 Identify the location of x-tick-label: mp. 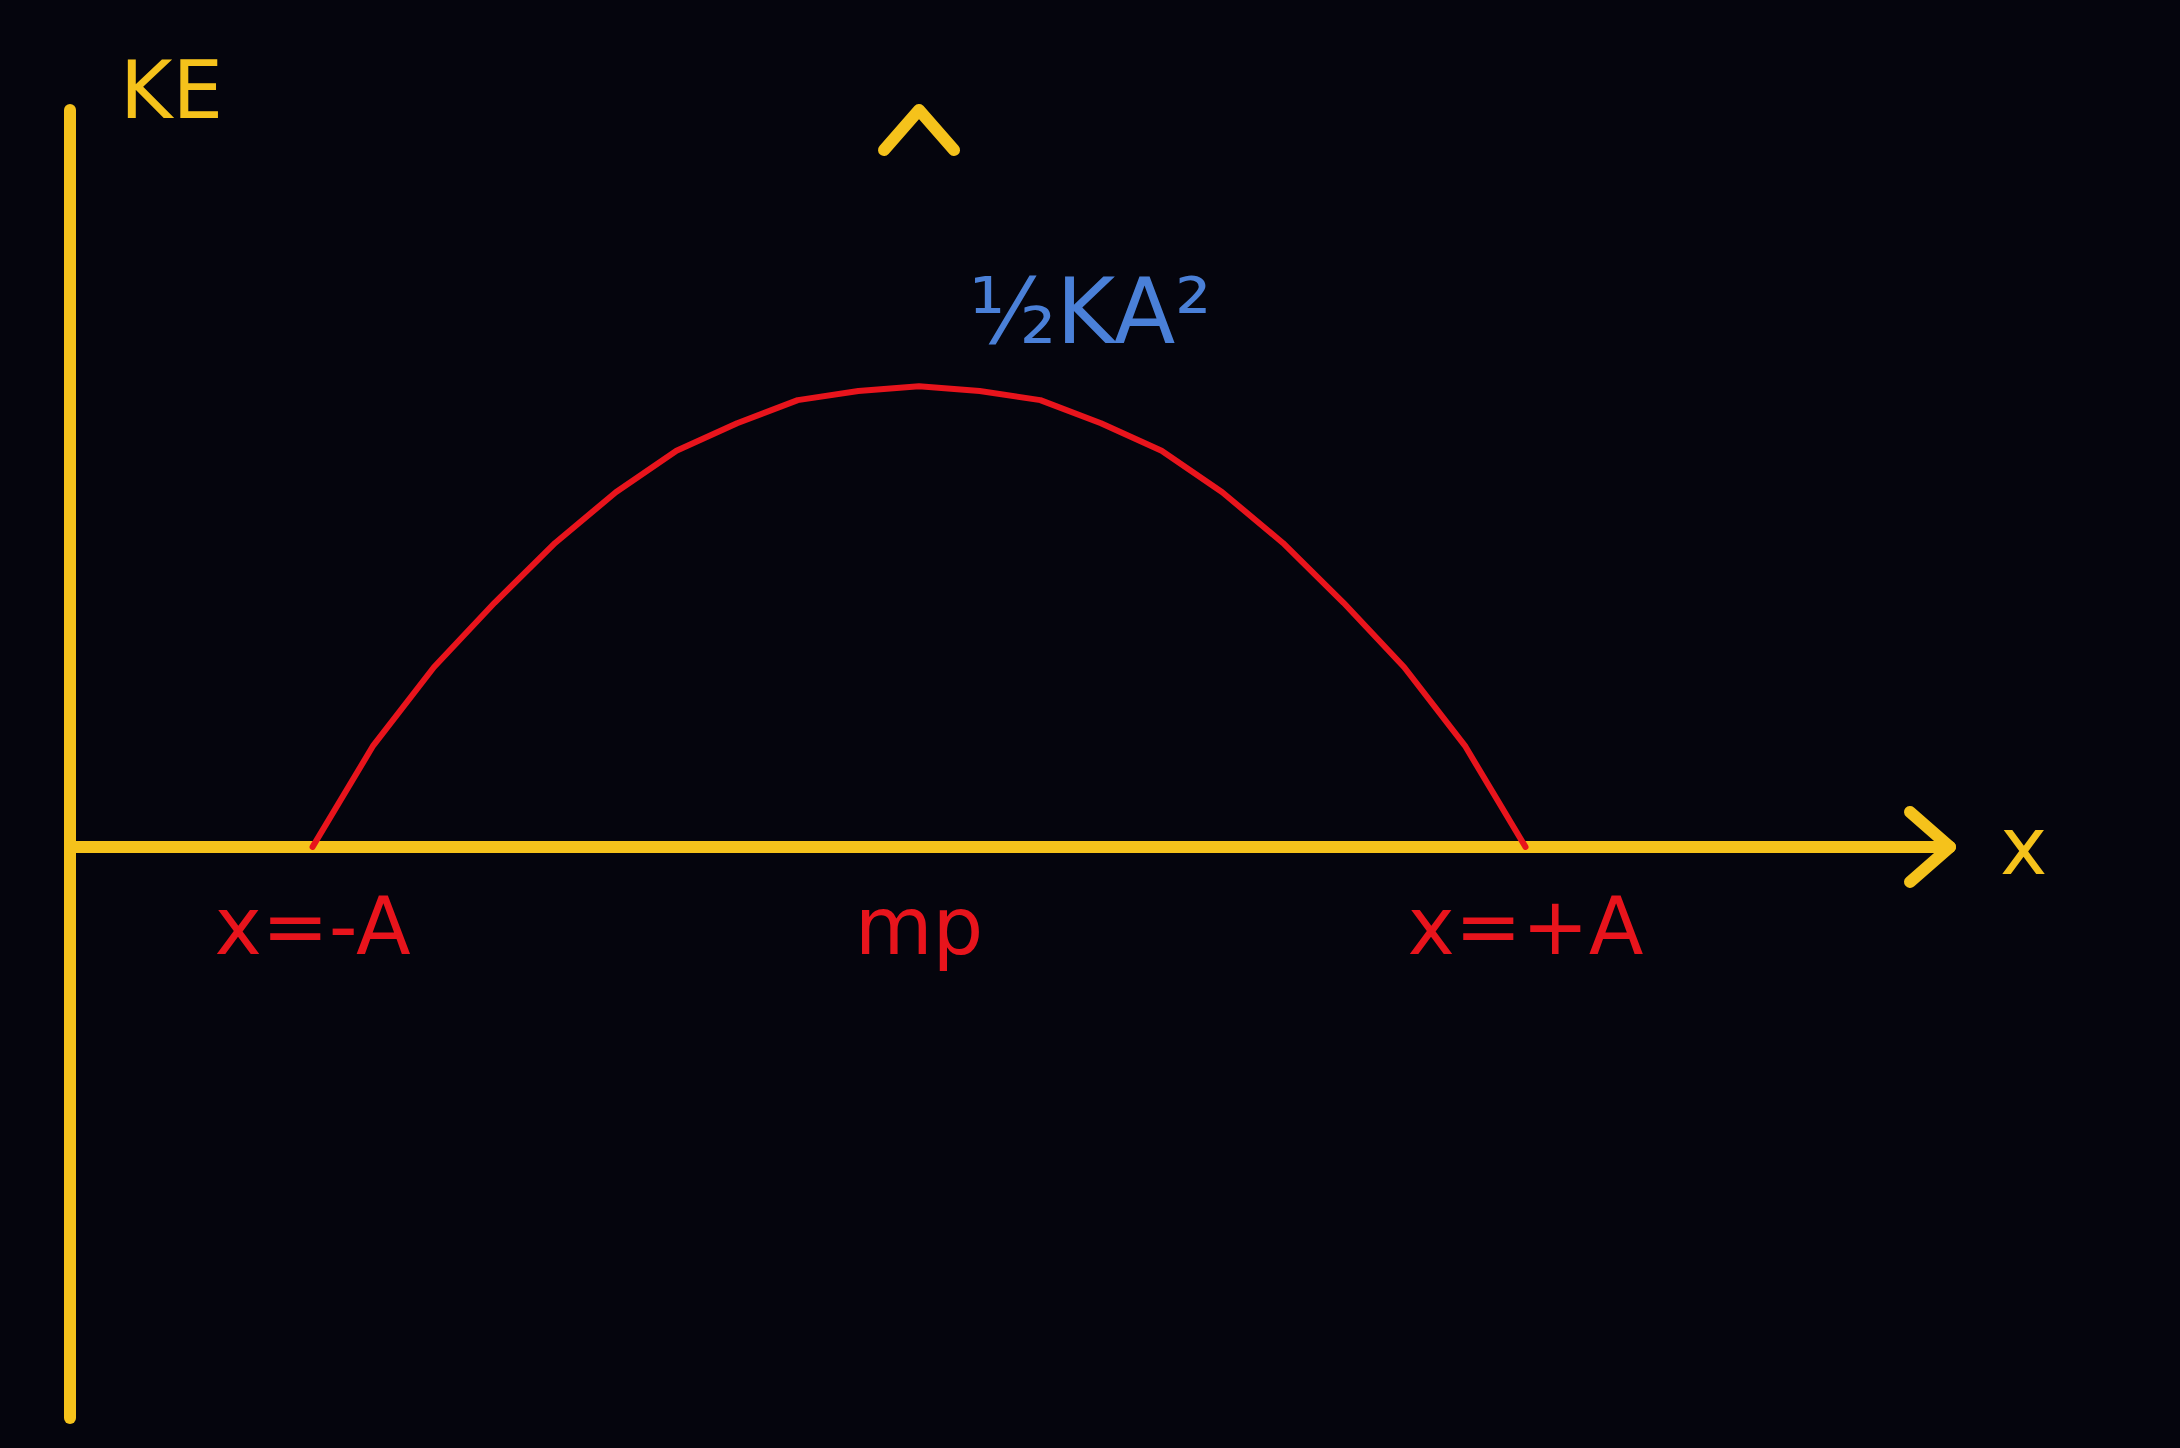
(919, 927).